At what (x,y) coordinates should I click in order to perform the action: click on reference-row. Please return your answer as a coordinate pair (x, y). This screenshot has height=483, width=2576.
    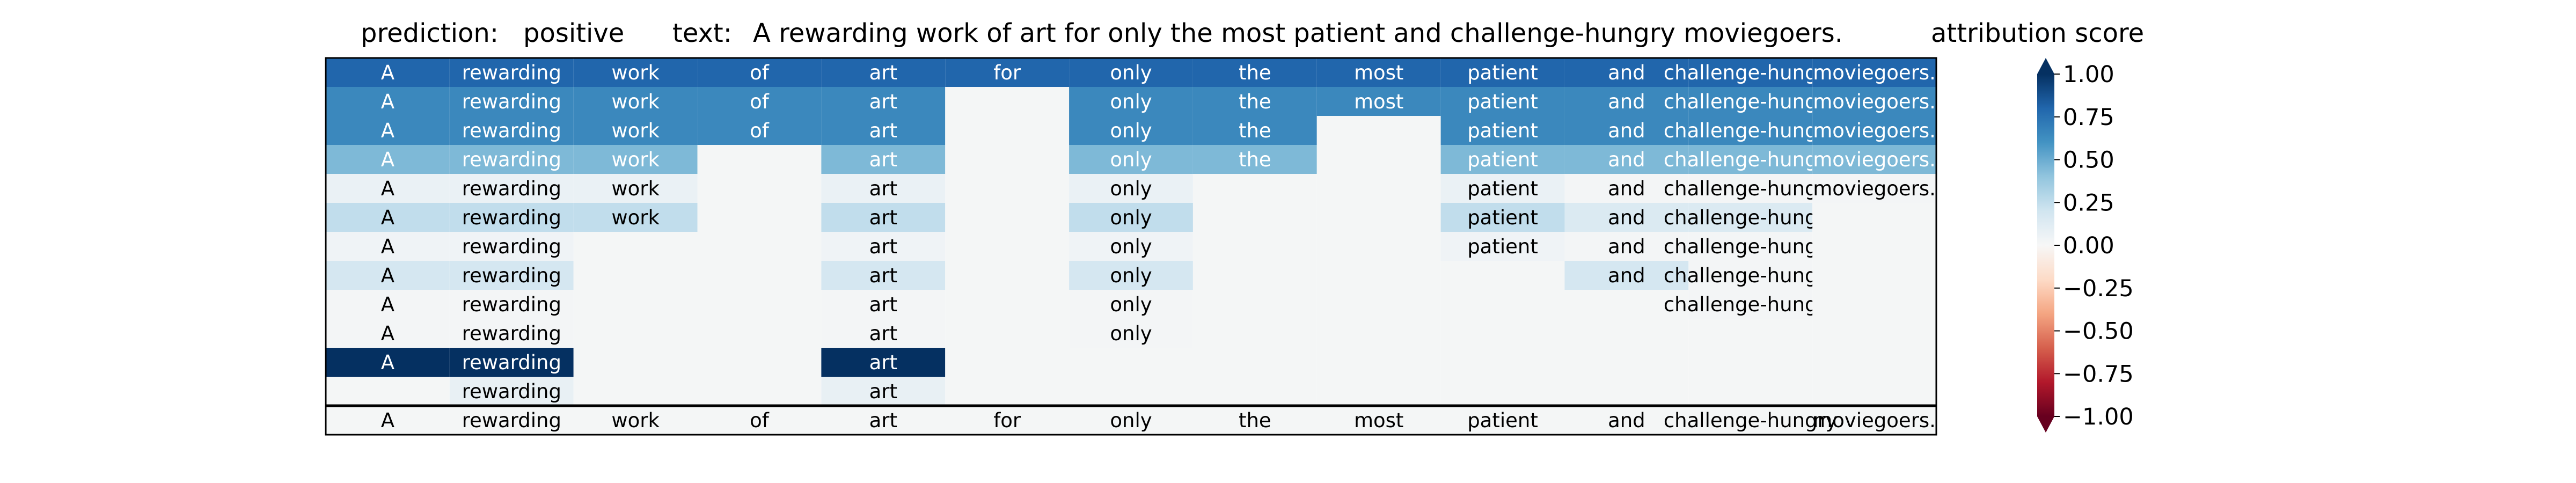
    Looking at the image, I should click on (1131, 420).